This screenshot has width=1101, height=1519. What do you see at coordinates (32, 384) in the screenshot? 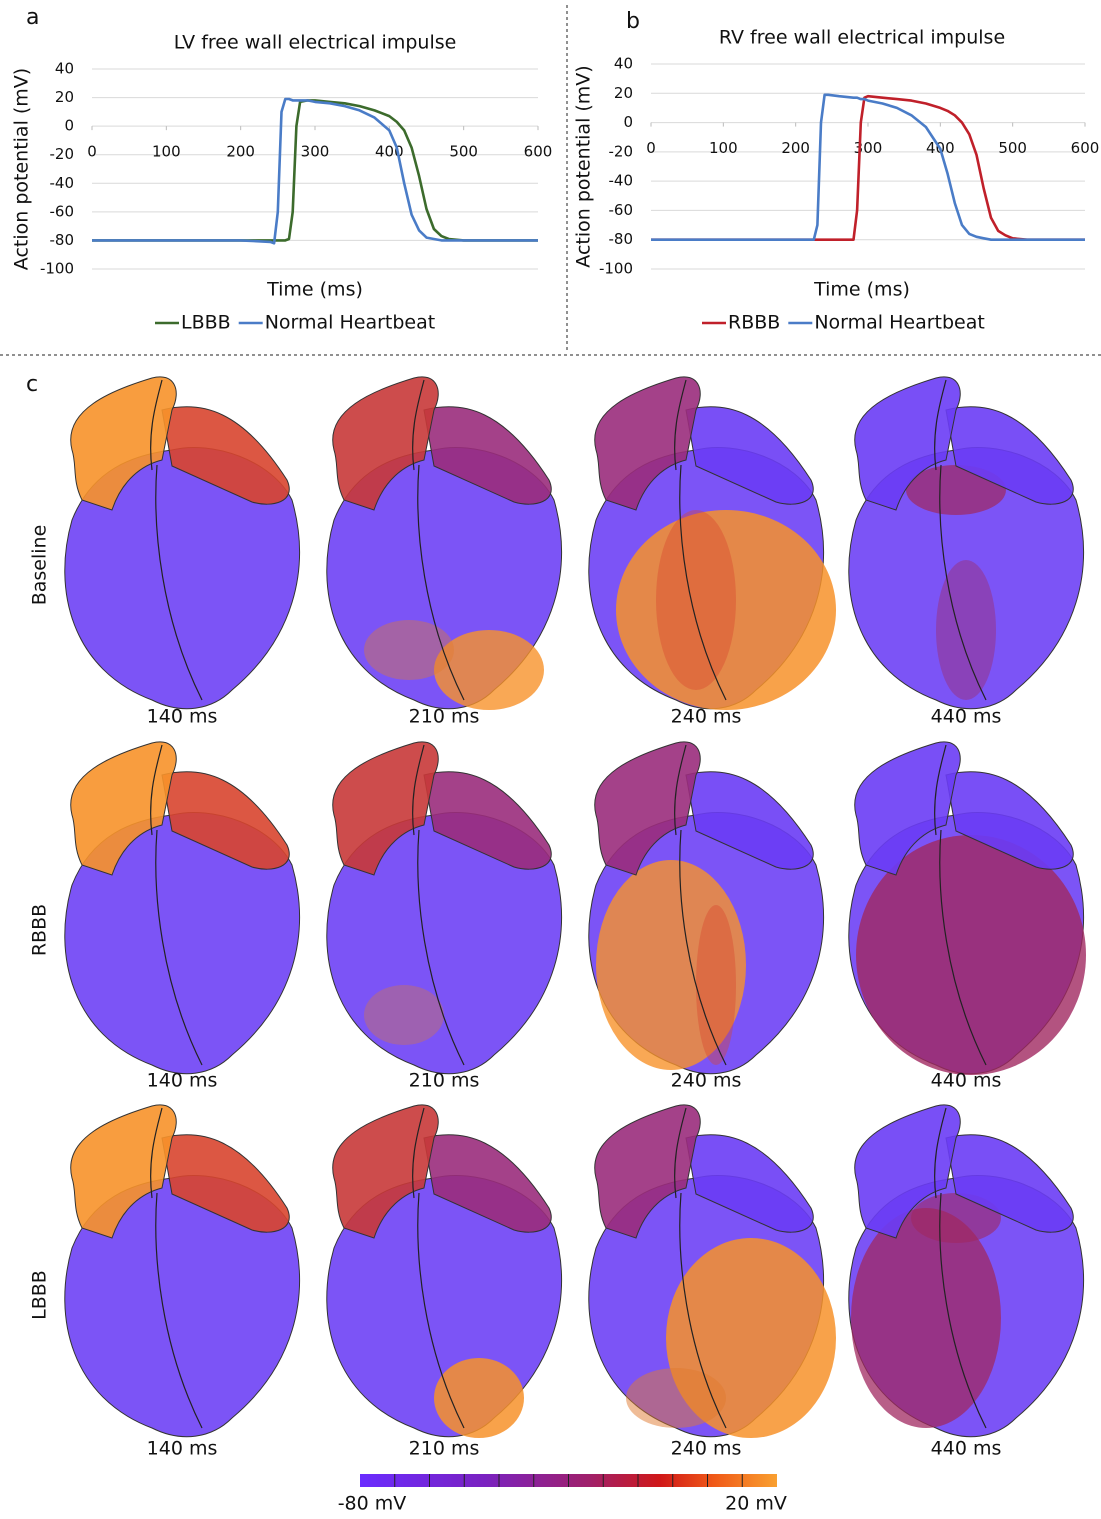
I see `panel-label: c` at bounding box center [32, 384].